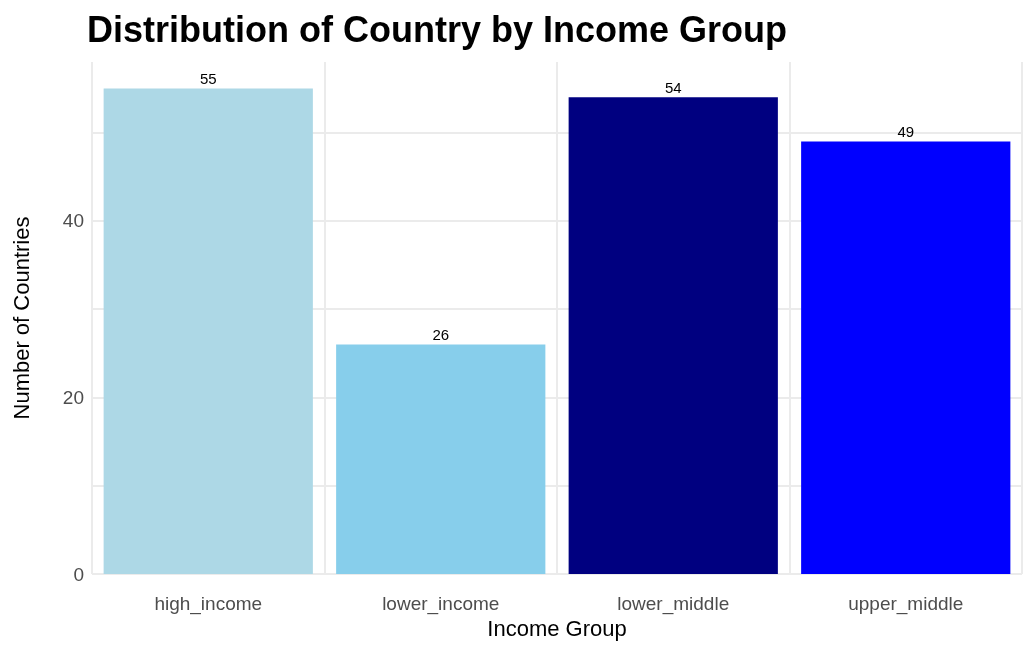 The width and height of the screenshot is (1030, 654). What do you see at coordinates (906, 132) in the screenshot?
I see `data-label: 49` at bounding box center [906, 132].